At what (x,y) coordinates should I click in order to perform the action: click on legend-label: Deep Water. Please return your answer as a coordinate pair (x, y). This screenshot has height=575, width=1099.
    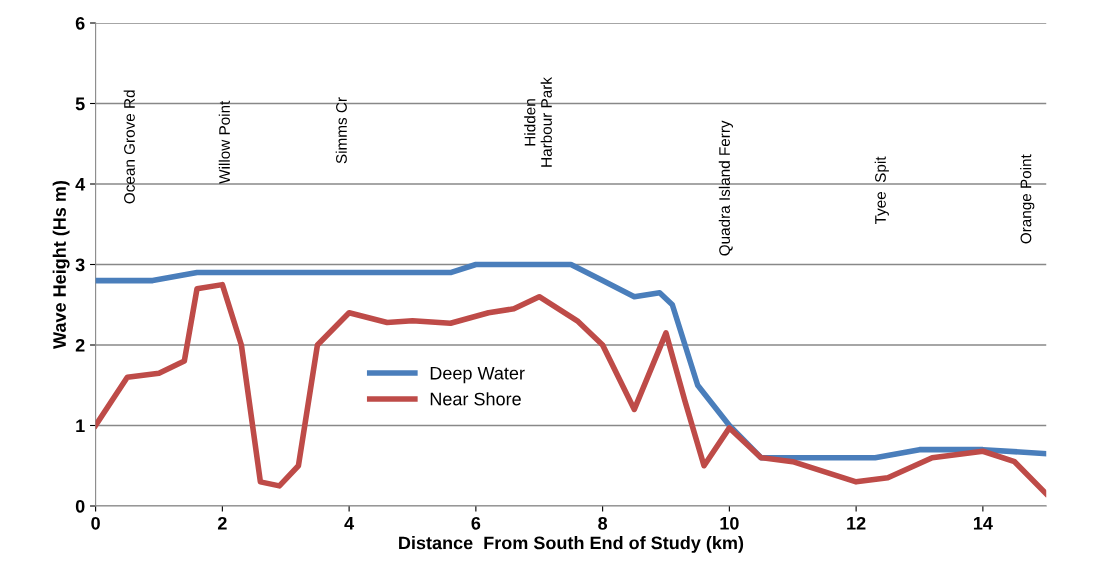
    Looking at the image, I should click on (477, 375).